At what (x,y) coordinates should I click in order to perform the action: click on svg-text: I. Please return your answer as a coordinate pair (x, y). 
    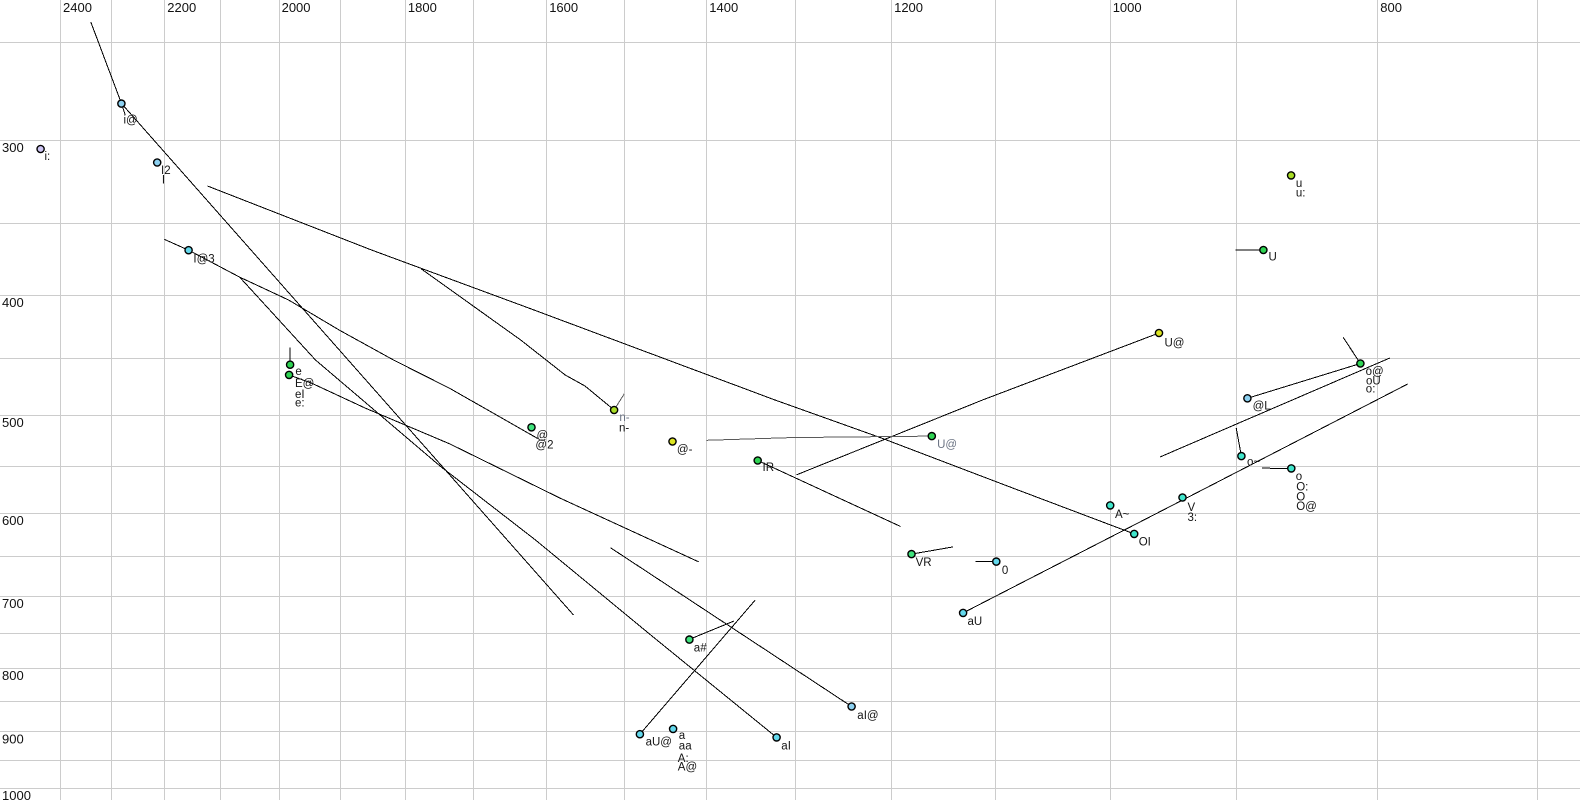
    Looking at the image, I should click on (163, 181).